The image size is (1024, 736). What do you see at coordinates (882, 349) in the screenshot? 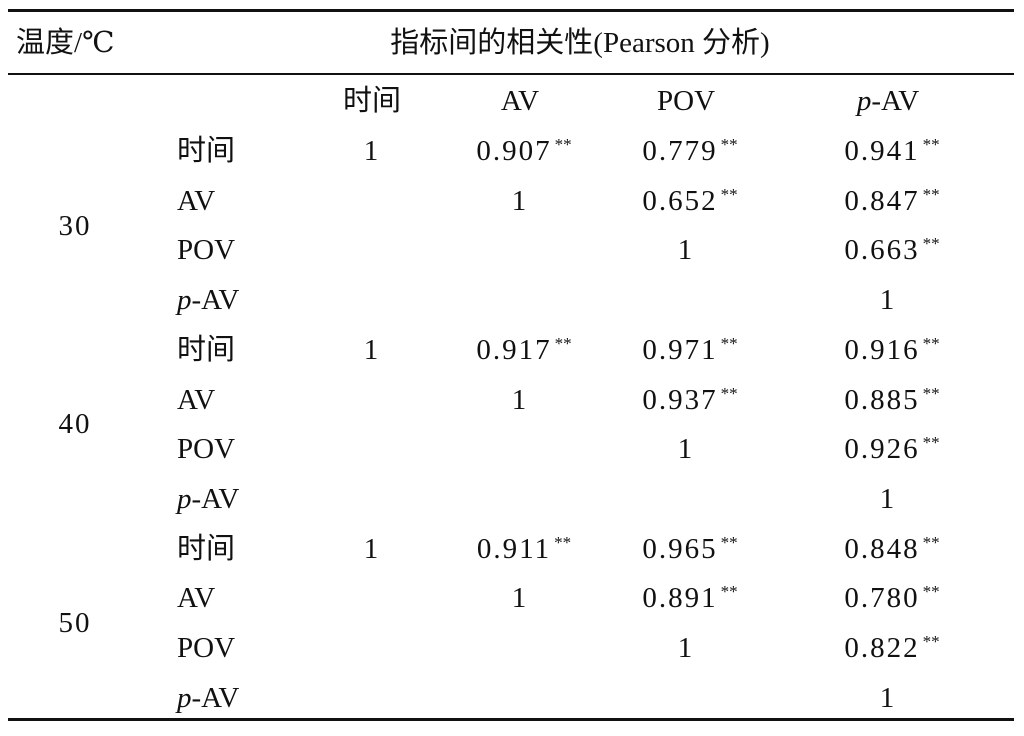
I see `cell-value: 0.916` at bounding box center [882, 349].